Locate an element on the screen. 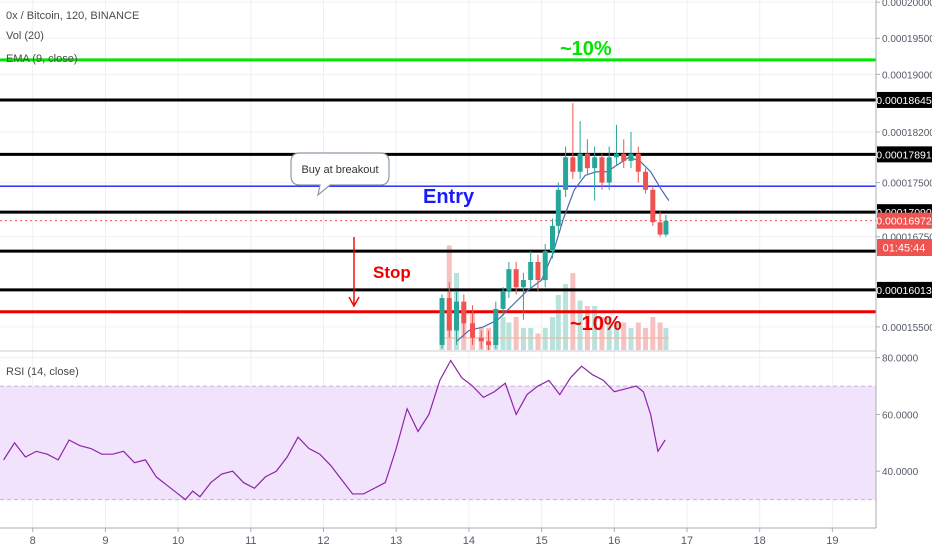 The width and height of the screenshot is (932, 555). price-tick-label: 0.00018200 is located at coordinates (907, 133).